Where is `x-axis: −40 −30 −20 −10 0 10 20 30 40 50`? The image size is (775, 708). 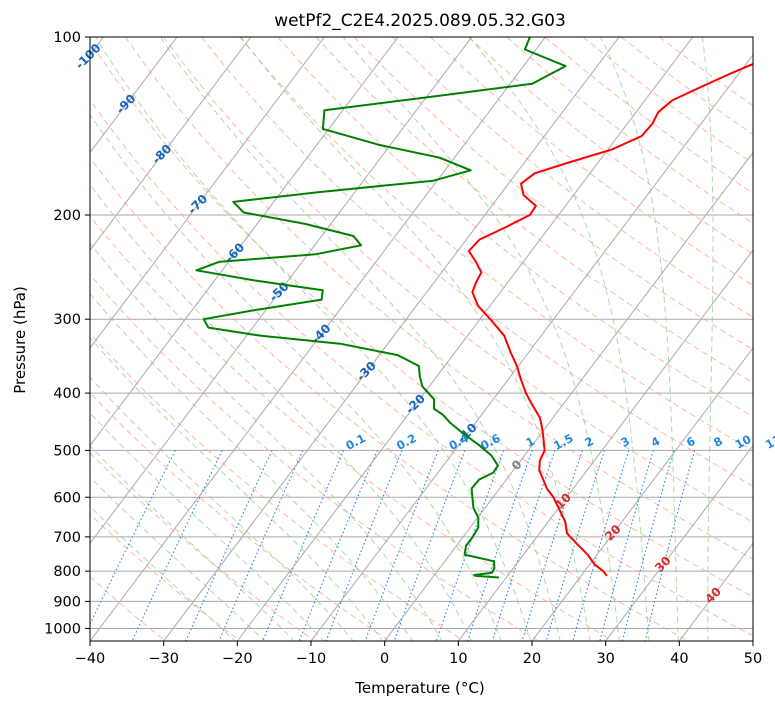 x-axis: −40 −30 −20 −10 0 10 20 30 40 50 is located at coordinates (418, 654).